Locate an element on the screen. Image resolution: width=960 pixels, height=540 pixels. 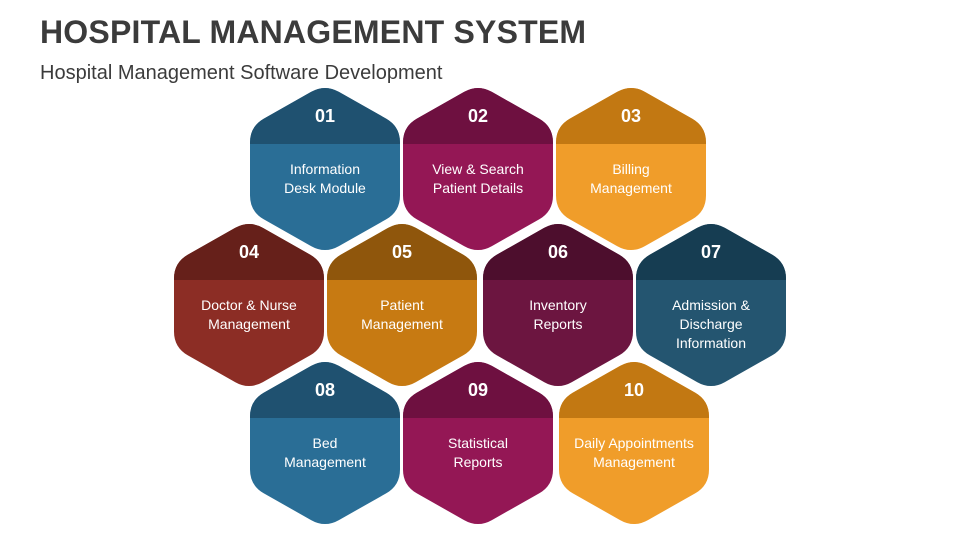
module-number: 04 is located at coordinates (249, 252).